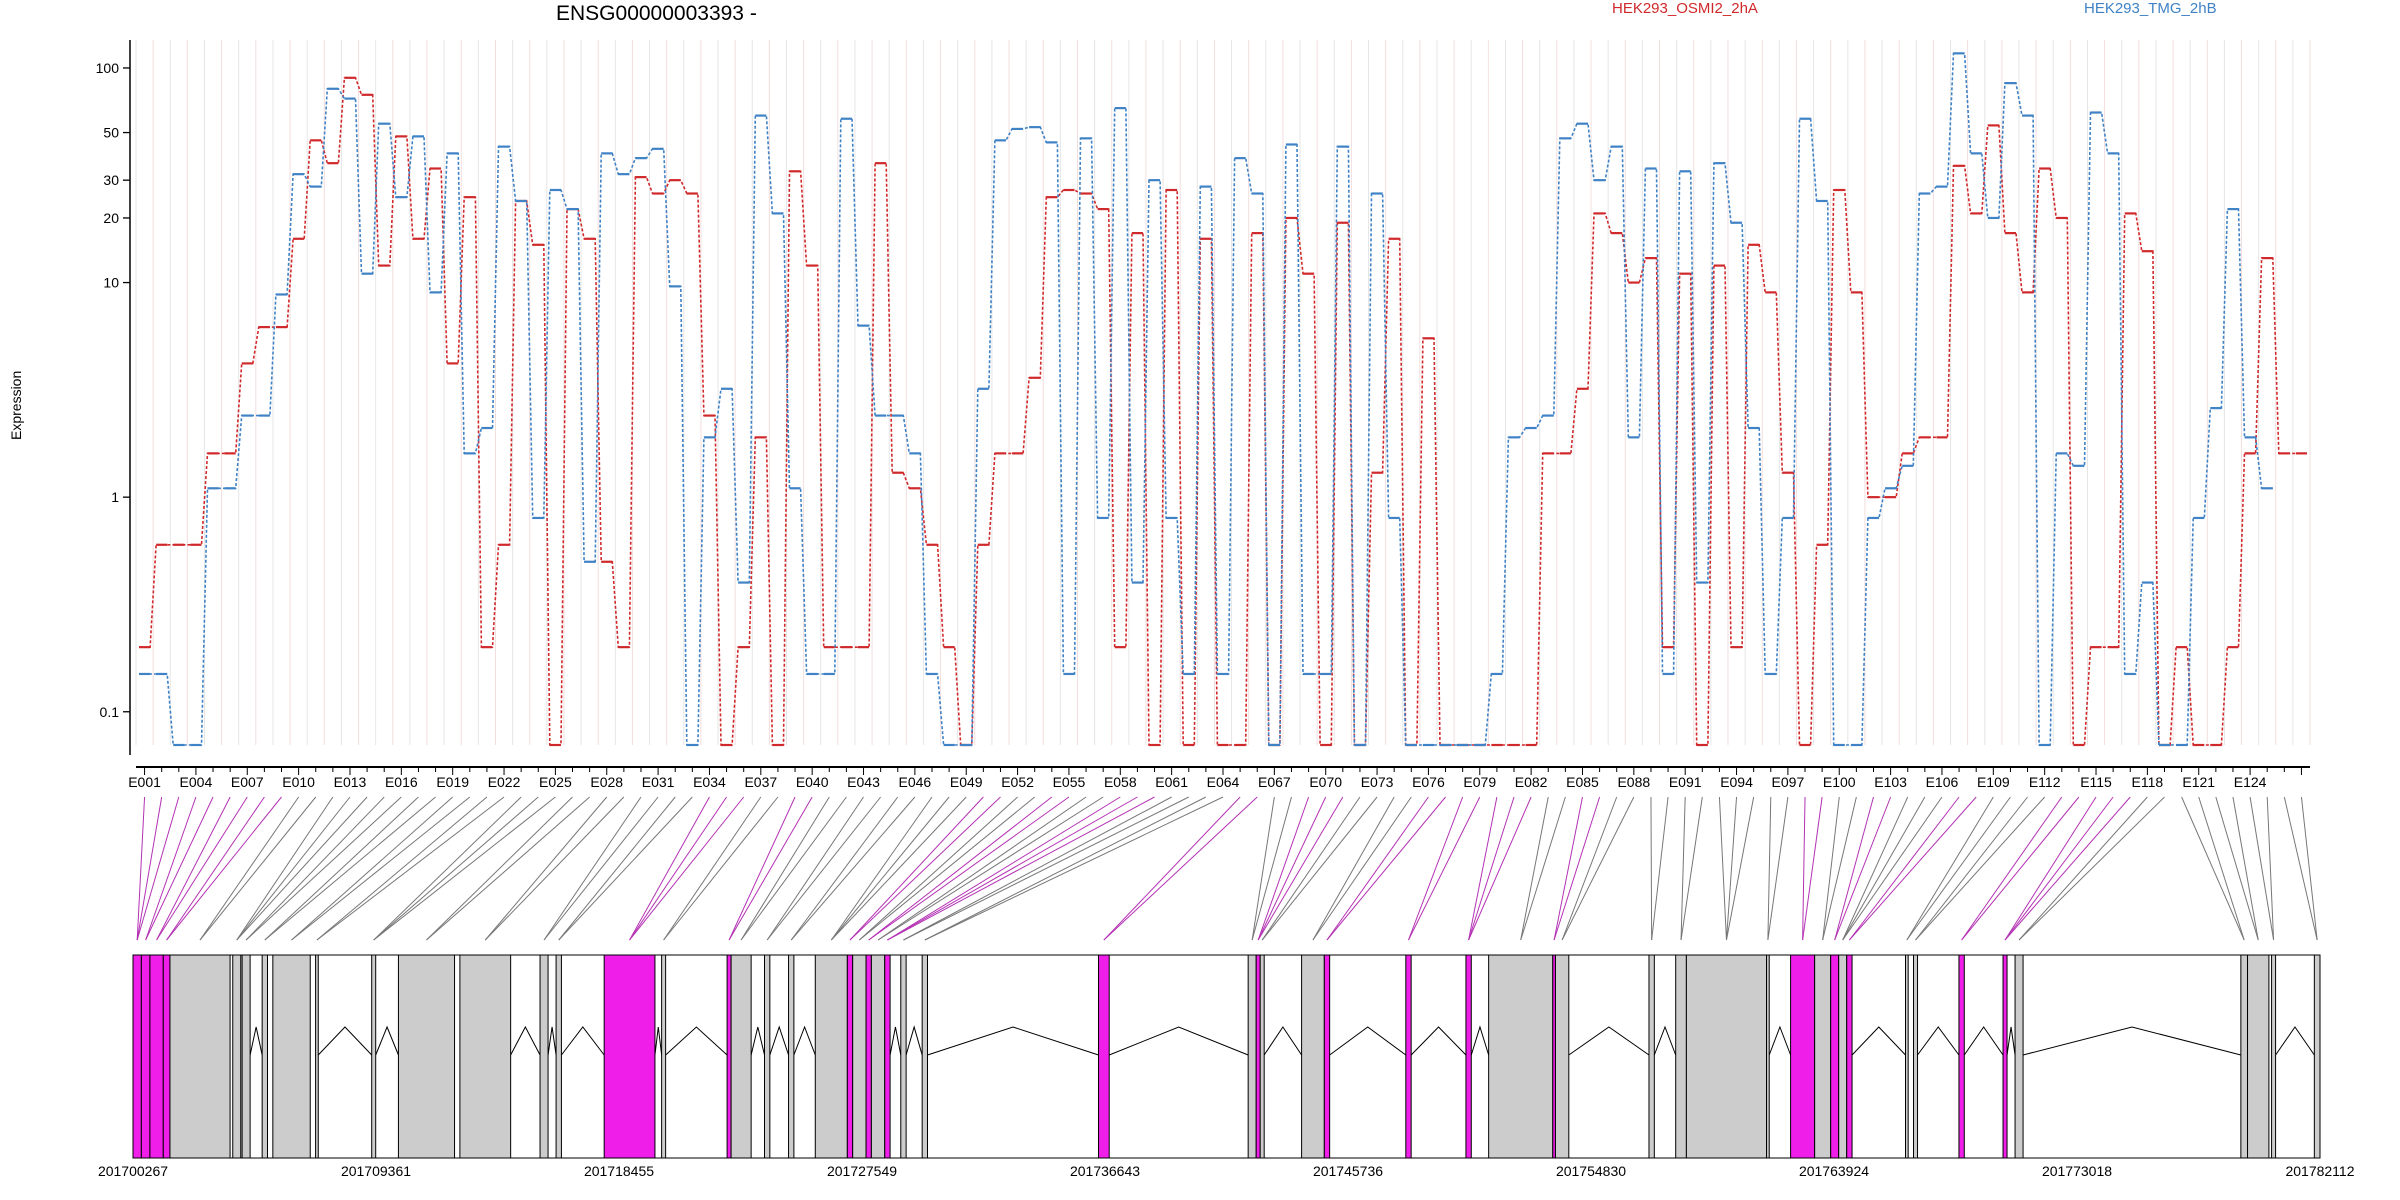  Describe the element at coordinates (1890, 782) in the screenshot. I see `x-tick-label: E103` at that location.